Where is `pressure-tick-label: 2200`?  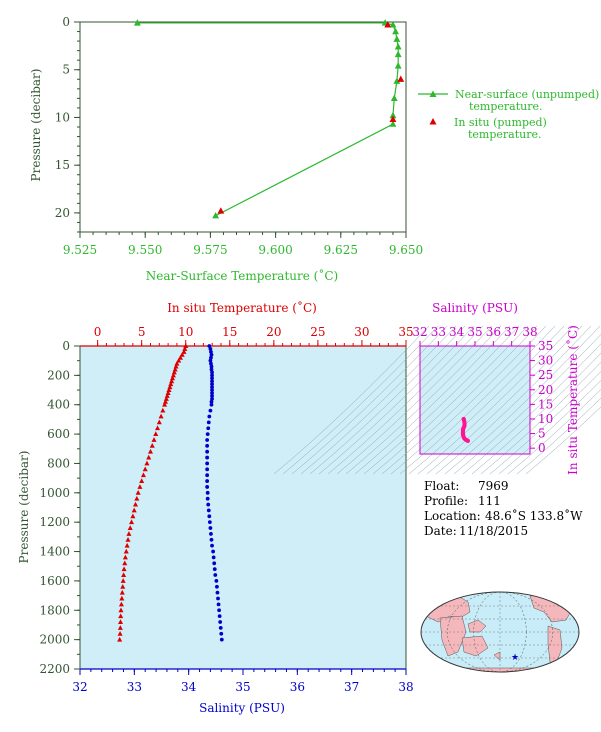
pressure-tick-label: 2200 is located at coordinates (54, 669).